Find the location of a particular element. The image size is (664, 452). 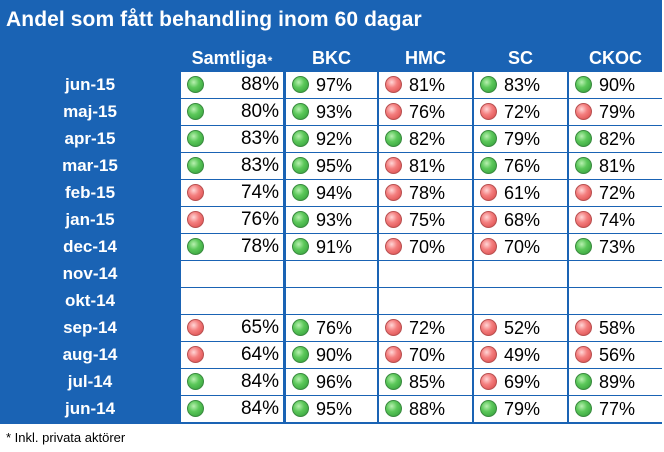

table-cell: 81% is located at coordinates (425, 166).